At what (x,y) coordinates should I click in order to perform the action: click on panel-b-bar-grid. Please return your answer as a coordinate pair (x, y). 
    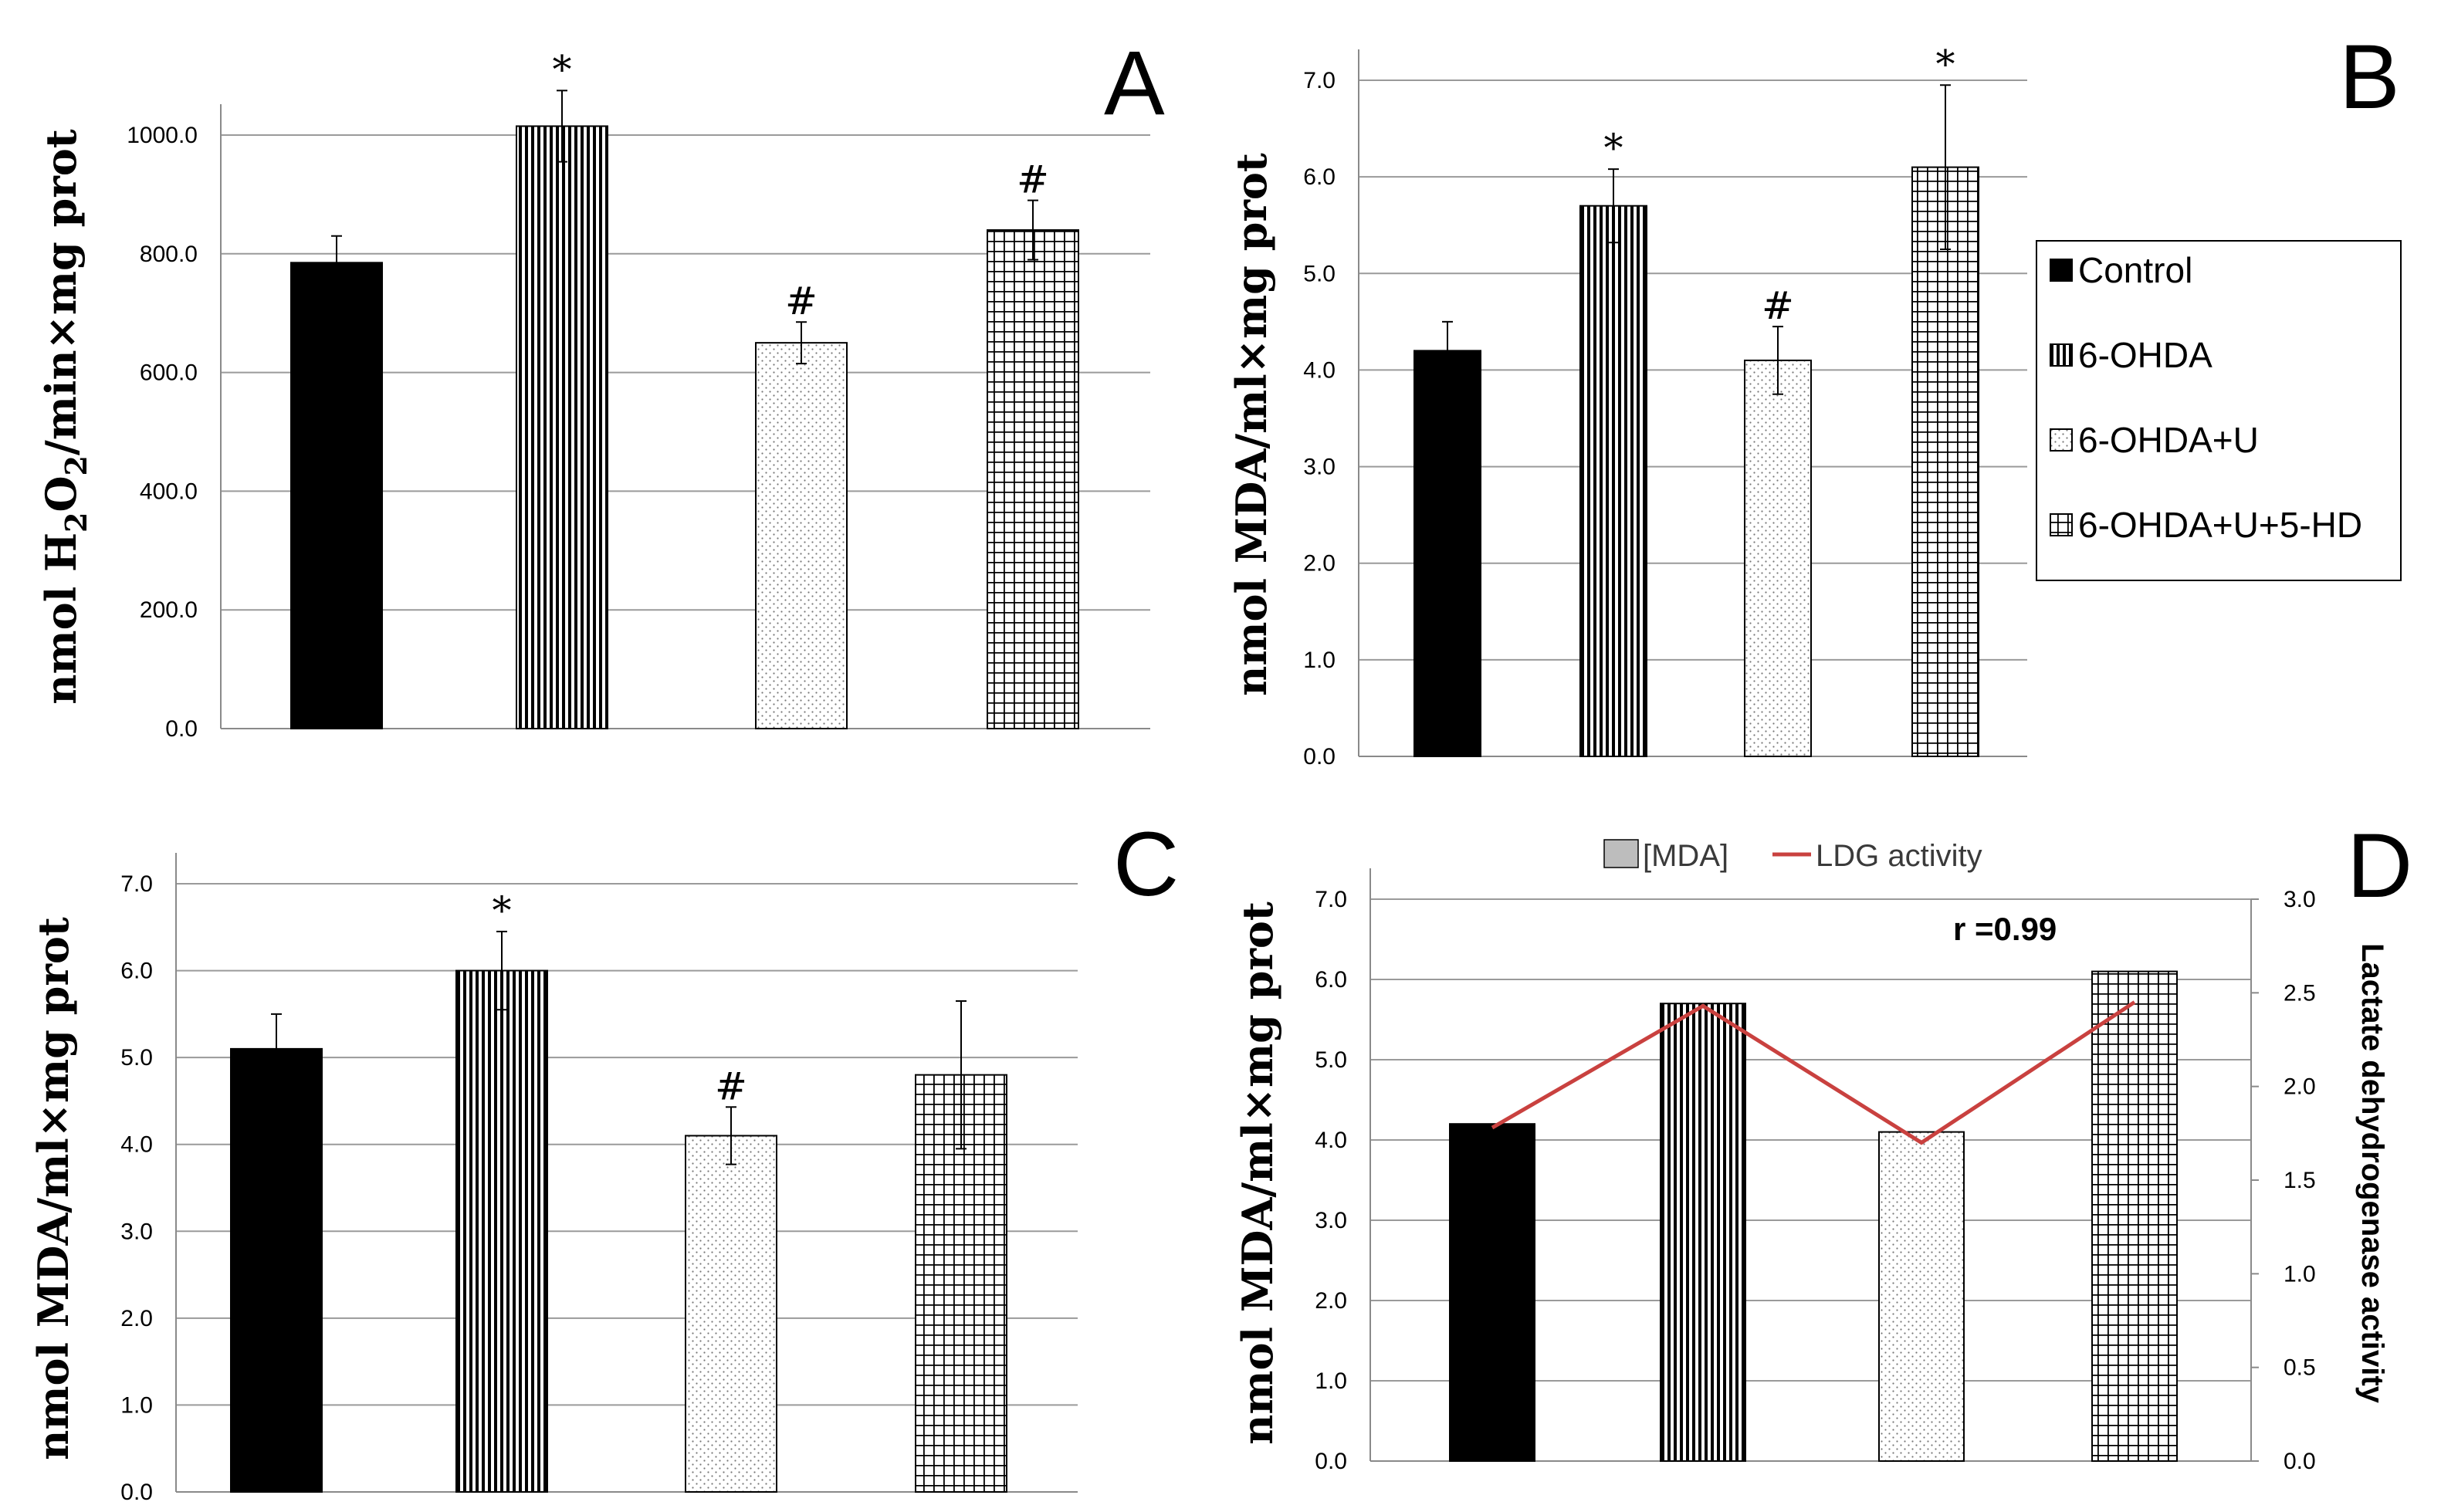
    Looking at the image, I should click on (1945, 461).